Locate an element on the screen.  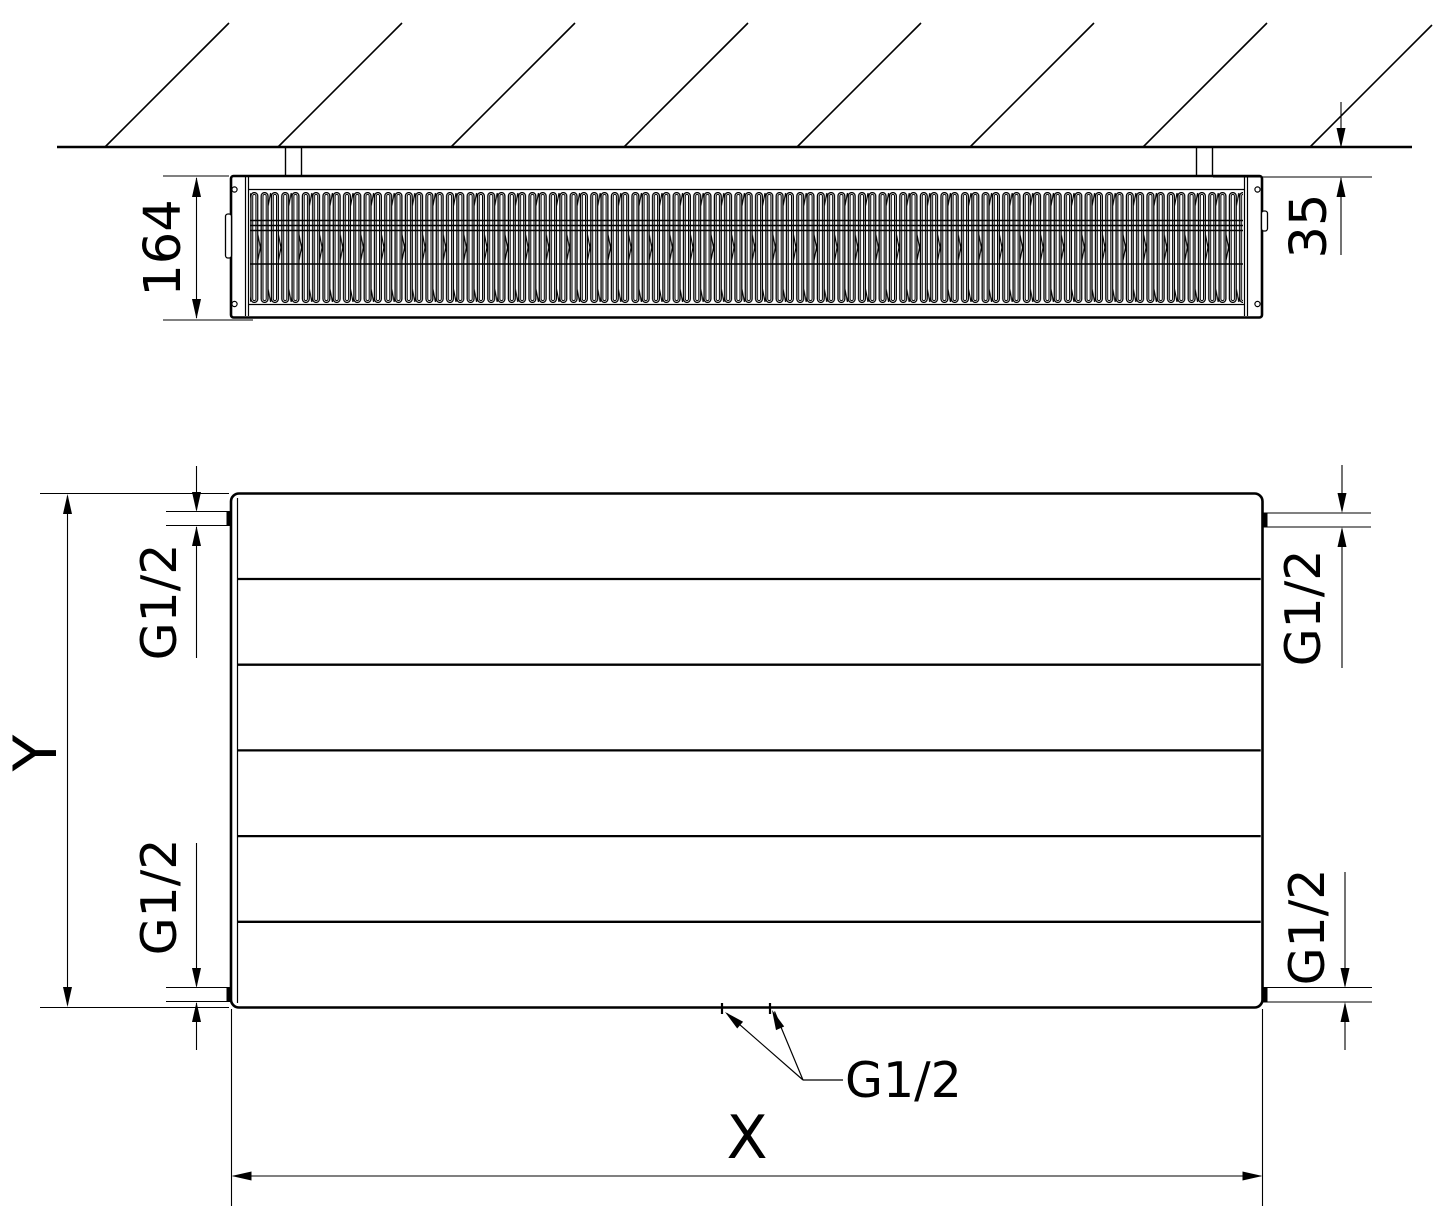
thread-label-bottom-center: G1/2 is located at coordinates (903, 1080).